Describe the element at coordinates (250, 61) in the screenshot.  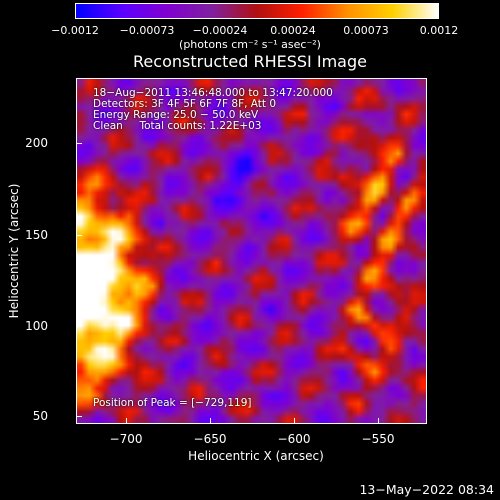
I see `image-title: Reconstructed RHESSI Image` at that location.